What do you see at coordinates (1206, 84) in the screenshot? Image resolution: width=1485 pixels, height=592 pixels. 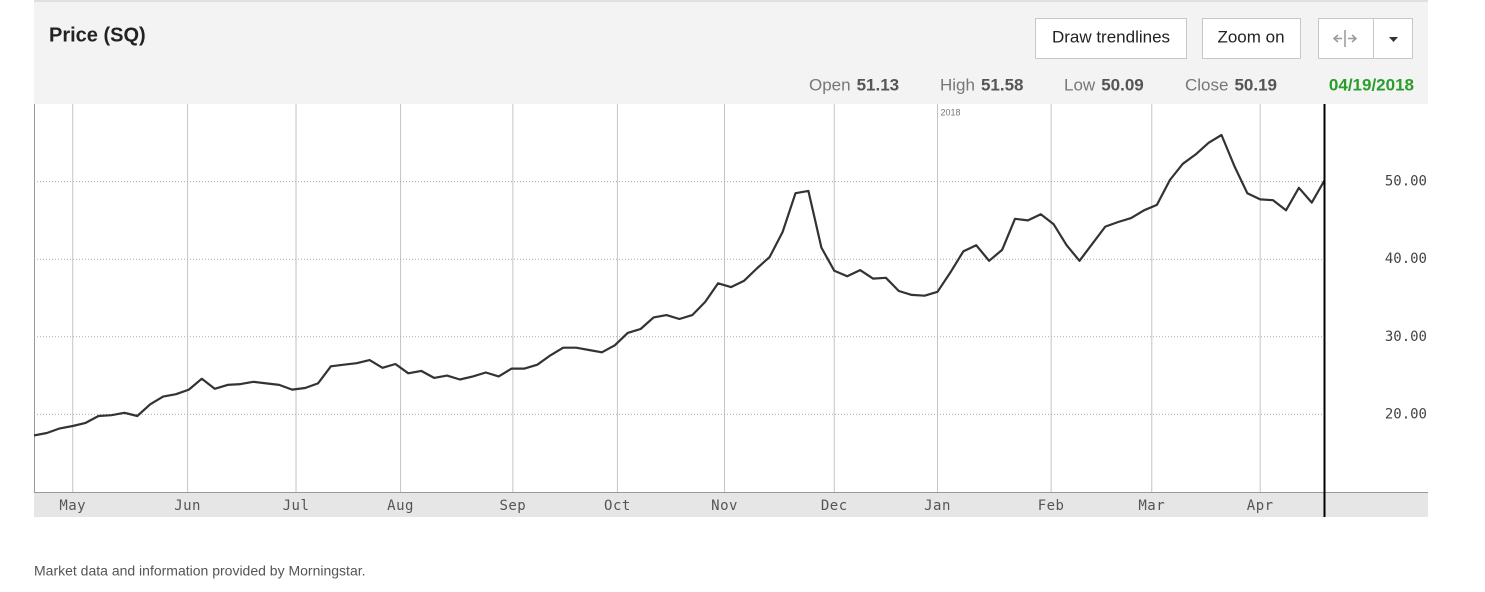 I see `quote-label: Close` at bounding box center [1206, 84].